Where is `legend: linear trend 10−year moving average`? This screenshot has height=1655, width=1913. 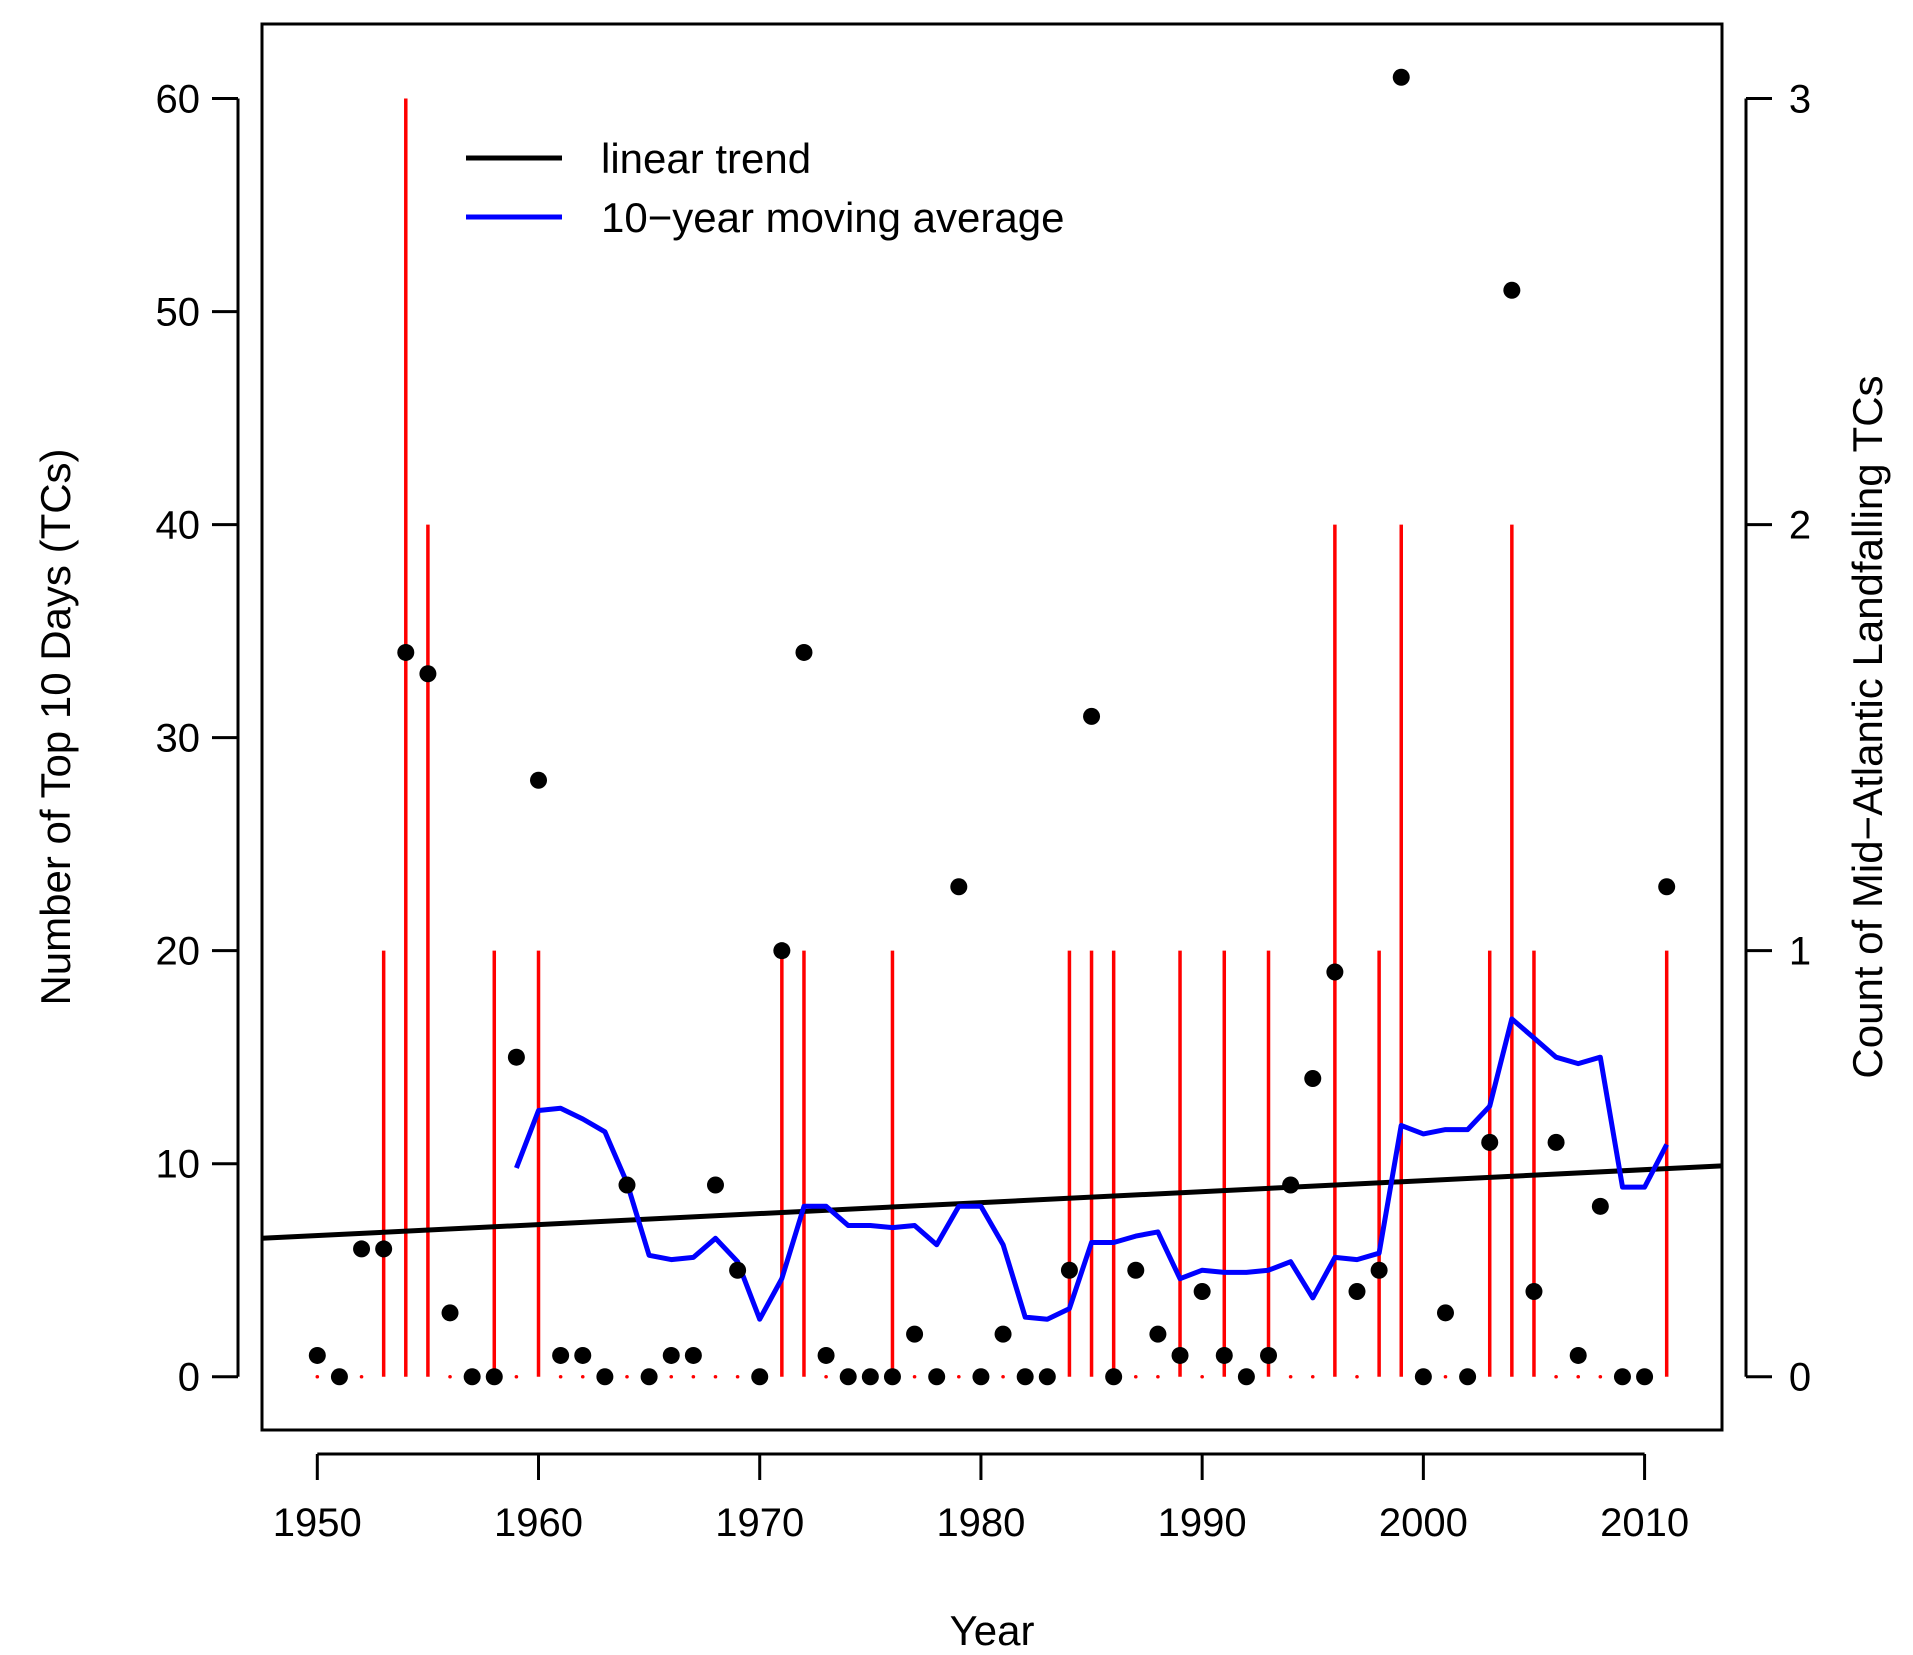 legend: linear trend 10−year moving average is located at coordinates (765, 188).